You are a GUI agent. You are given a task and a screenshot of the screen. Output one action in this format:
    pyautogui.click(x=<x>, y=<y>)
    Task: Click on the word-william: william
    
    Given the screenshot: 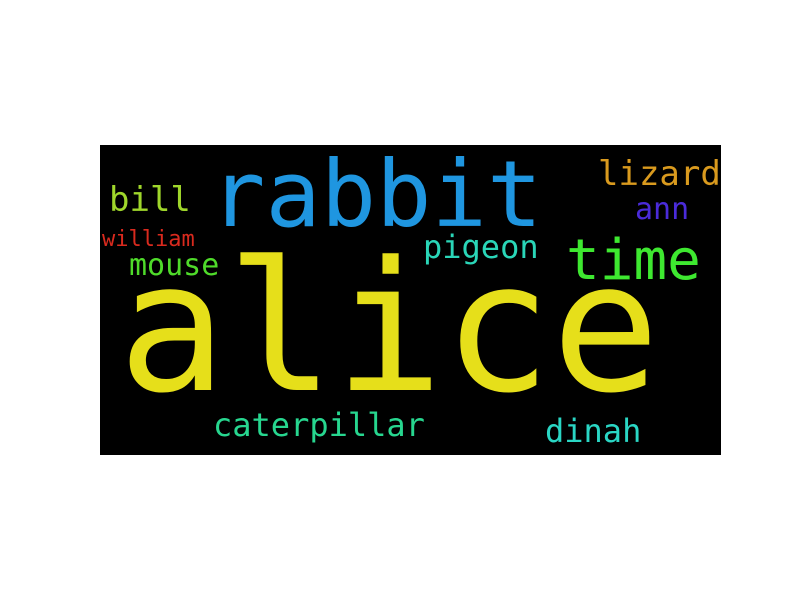 What is the action you would take?
    pyautogui.click(x=148, y=239)
    